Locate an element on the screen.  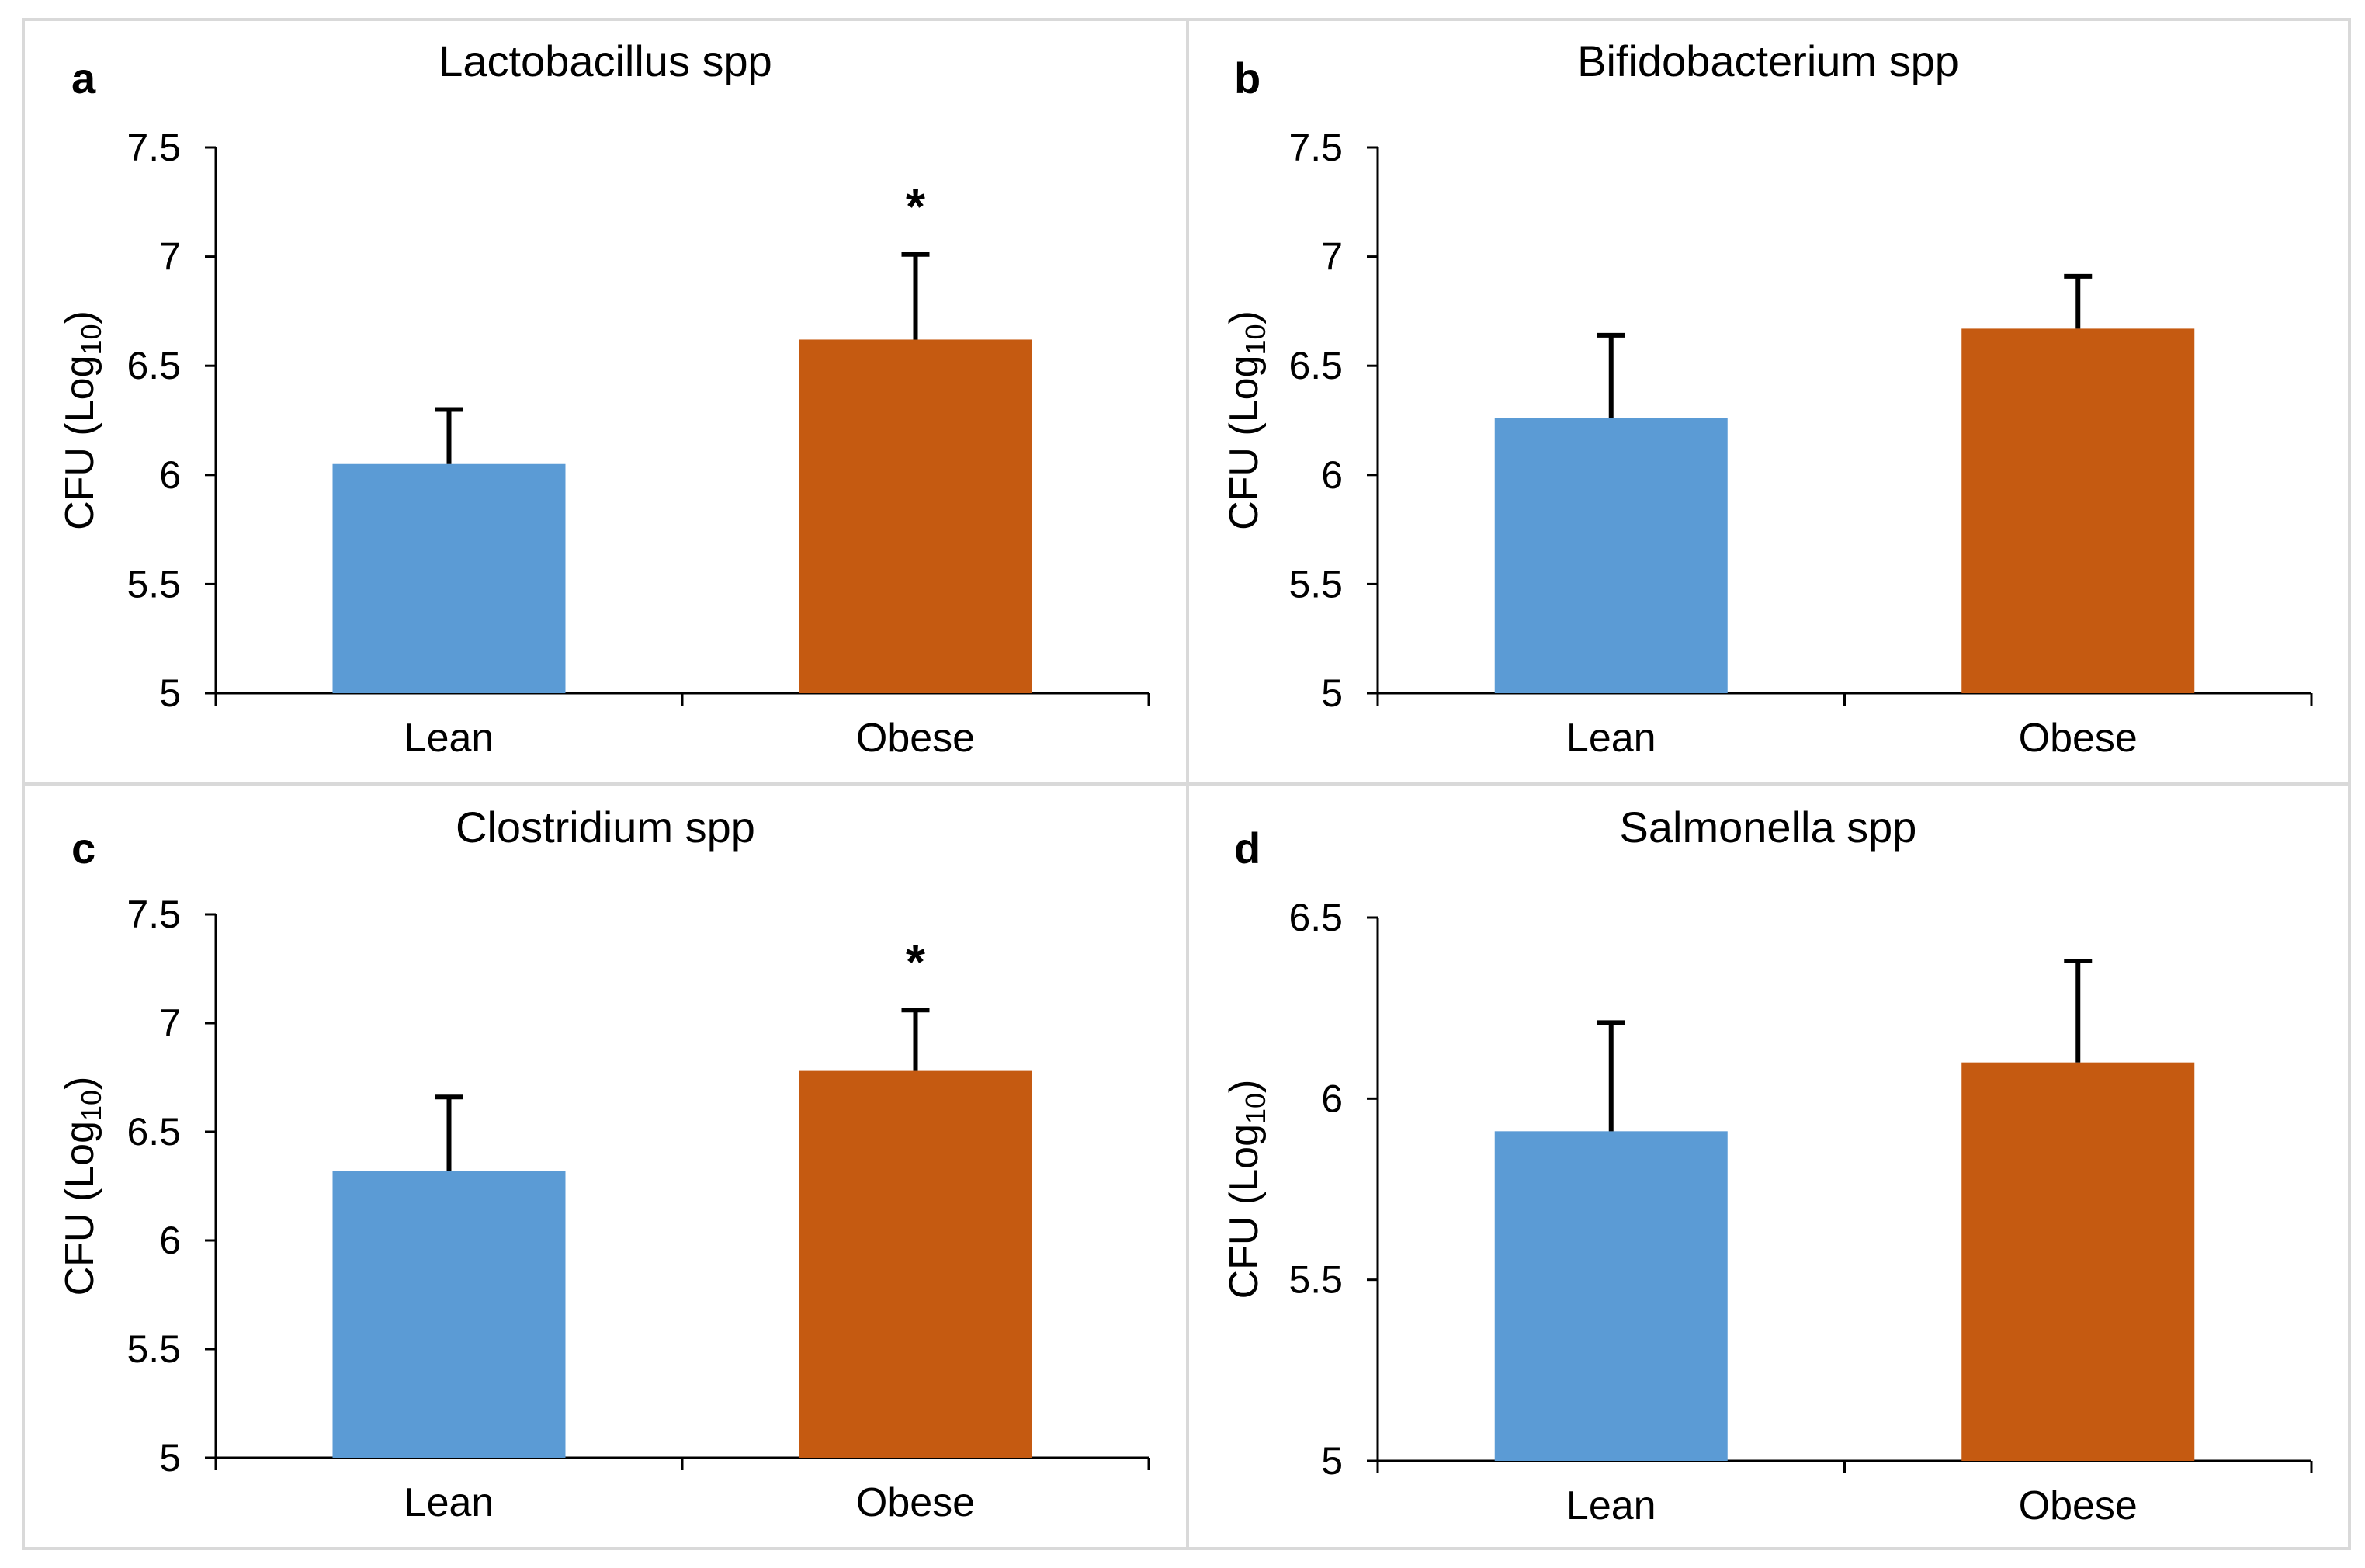
chart-title: Lactobacillus spp is located at coordinates (606, 60).